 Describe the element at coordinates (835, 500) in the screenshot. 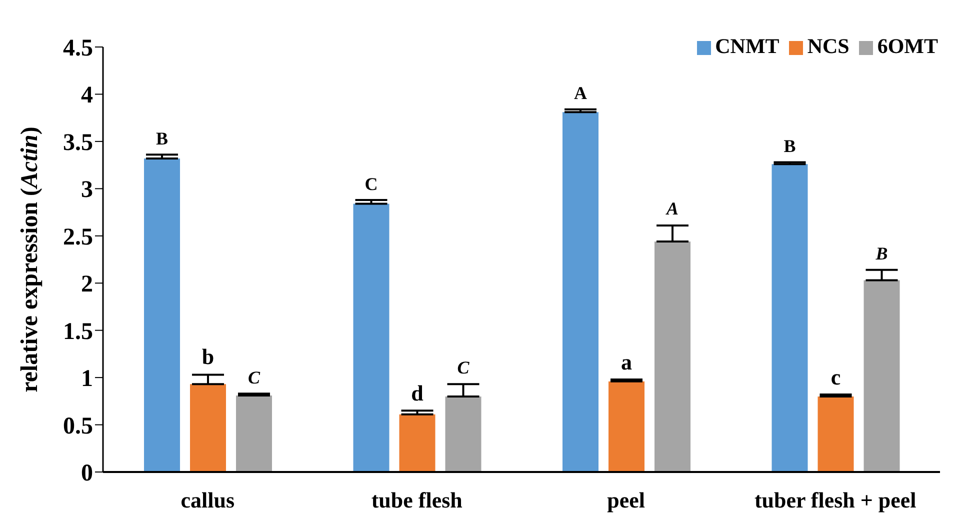

I see `x-tick-label: tuber flesh + peel` at that location.